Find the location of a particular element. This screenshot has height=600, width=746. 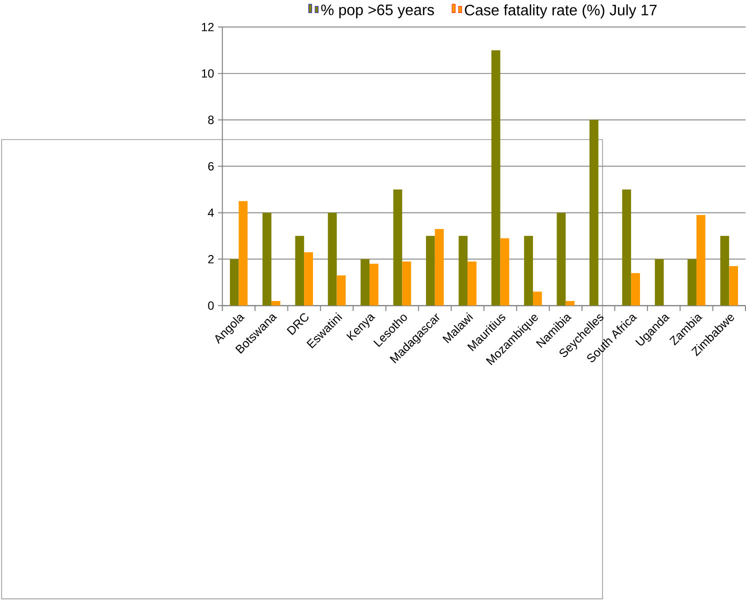

legend-label: % pop >65 years is located at coordinates (377, 11).